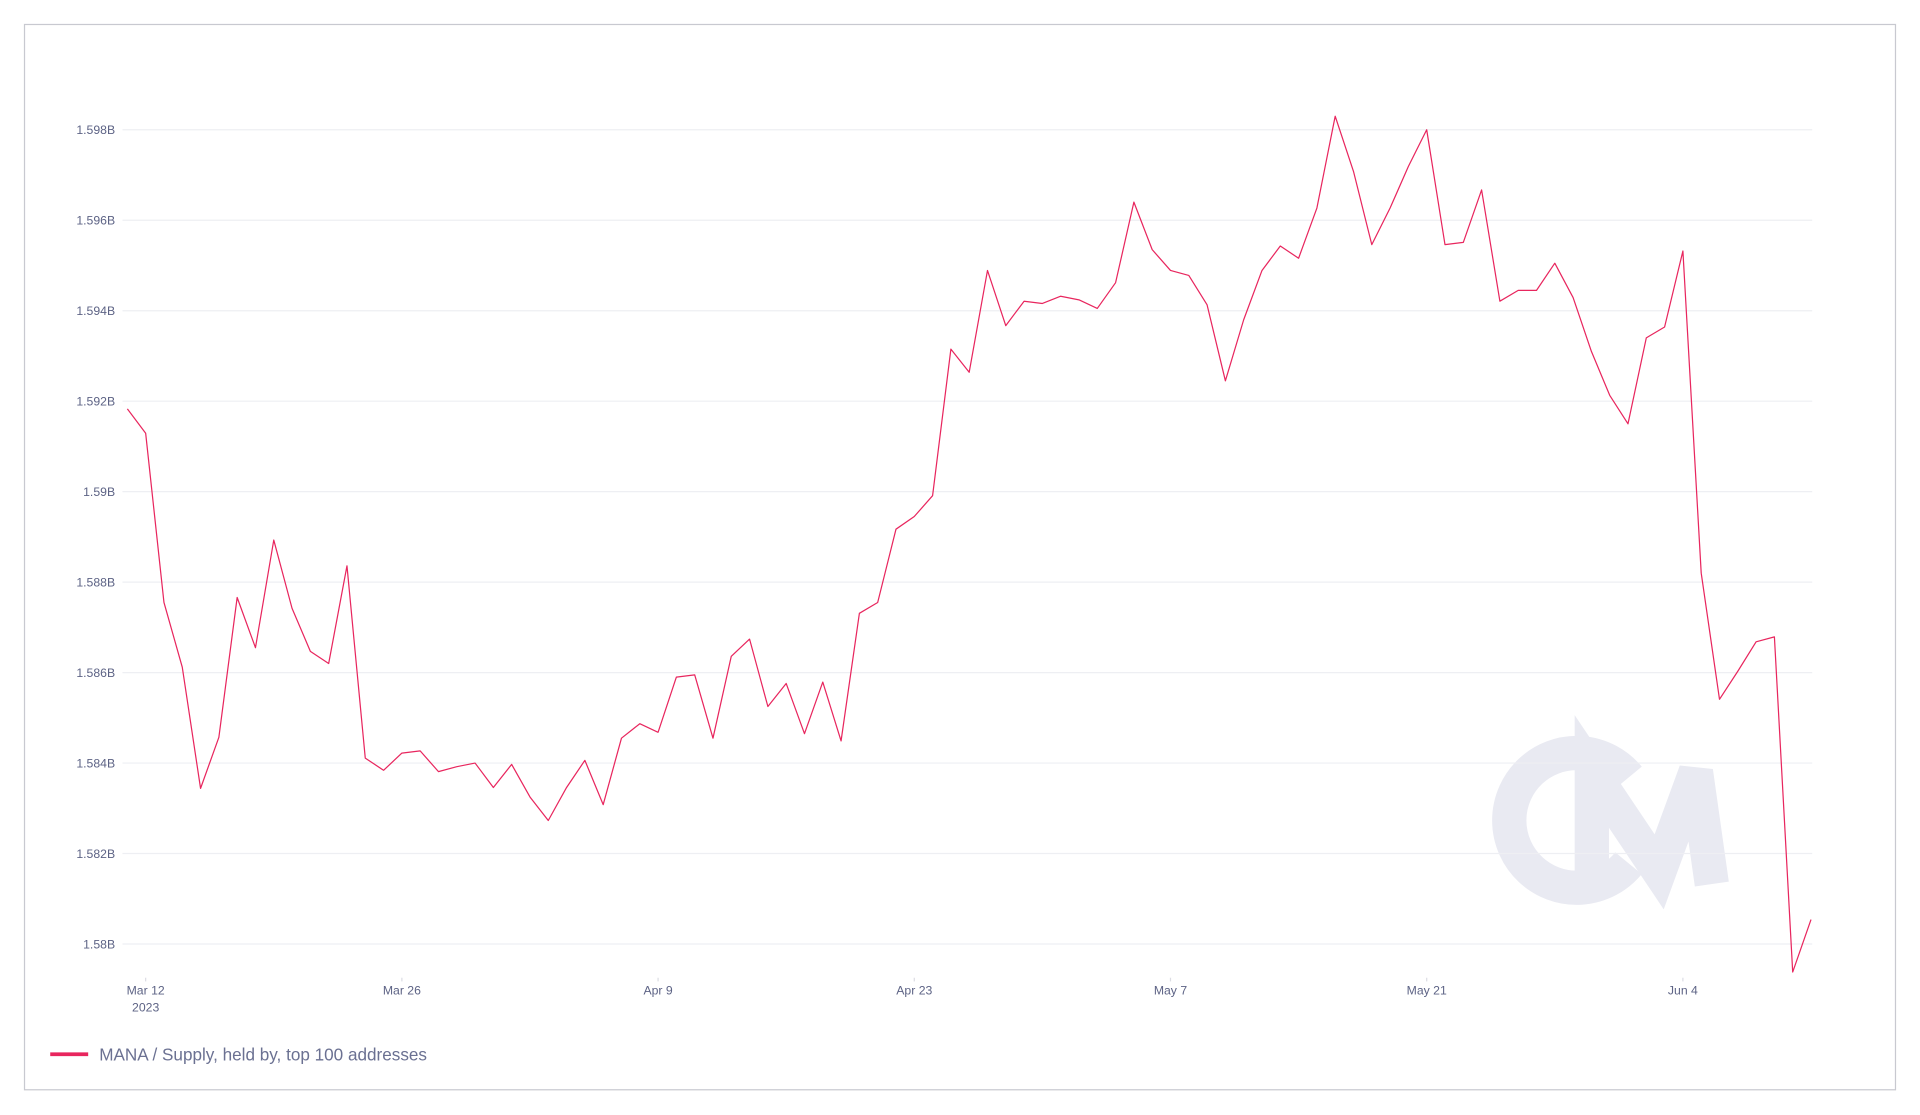 The height and width of the screenshot is (1115, 1920). What do you see at coordinates (145, 1007) in the screenshot?
I see `x-tick-sublabel: 2023` at bounding box center [145, 1007].